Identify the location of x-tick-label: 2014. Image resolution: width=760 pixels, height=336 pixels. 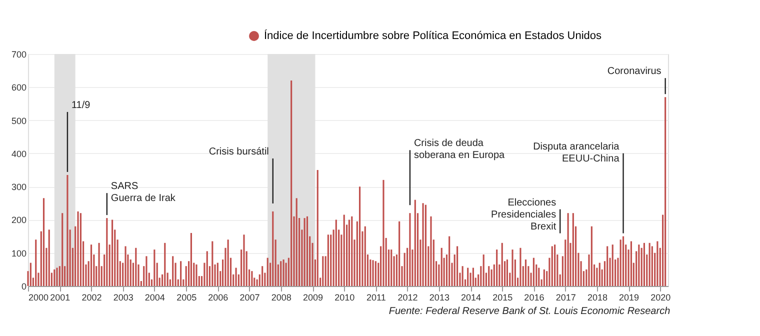
(471, 297).